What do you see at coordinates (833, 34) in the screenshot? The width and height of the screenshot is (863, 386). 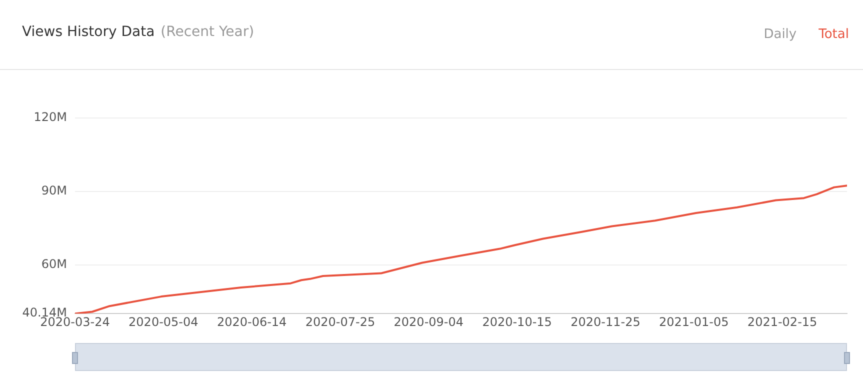 I see `text: Total` at bounding box center [833, 34].